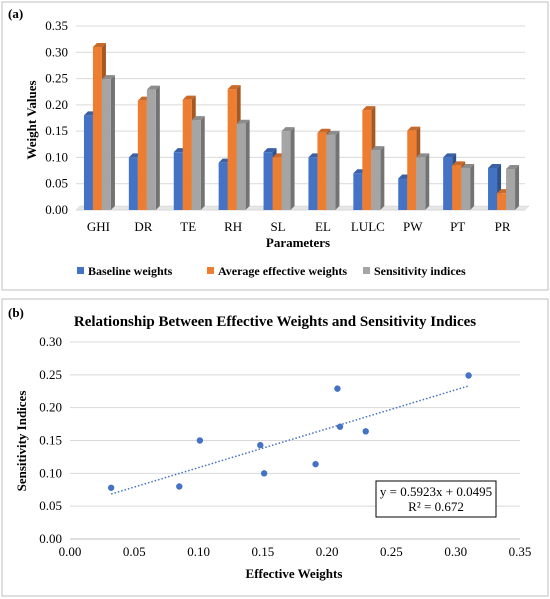 The width and height of the screenshot is (550, 599). I want to click on r-squared-label: R² = 0.672, so click(436, 506).